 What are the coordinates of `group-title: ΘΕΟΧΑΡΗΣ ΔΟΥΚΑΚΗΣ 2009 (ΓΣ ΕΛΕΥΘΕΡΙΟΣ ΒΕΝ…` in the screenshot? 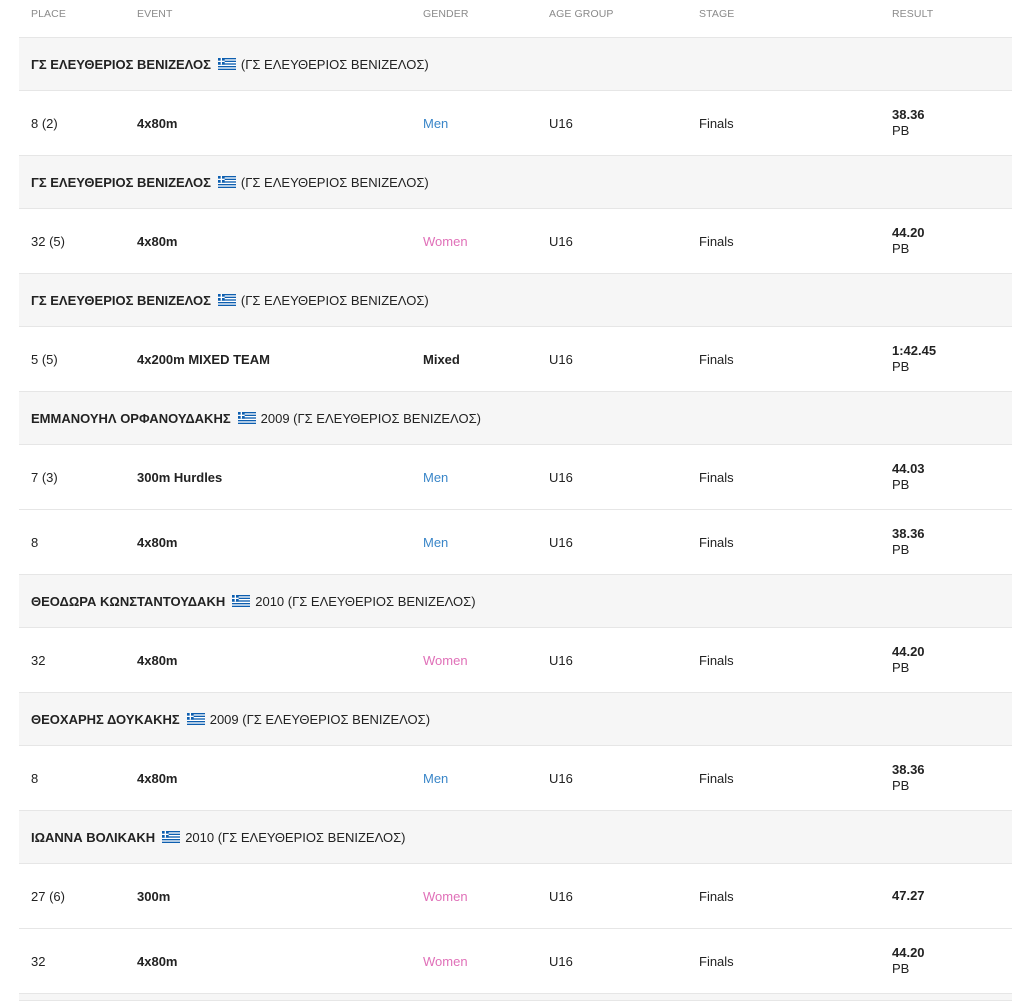 It's located at (230, 719).